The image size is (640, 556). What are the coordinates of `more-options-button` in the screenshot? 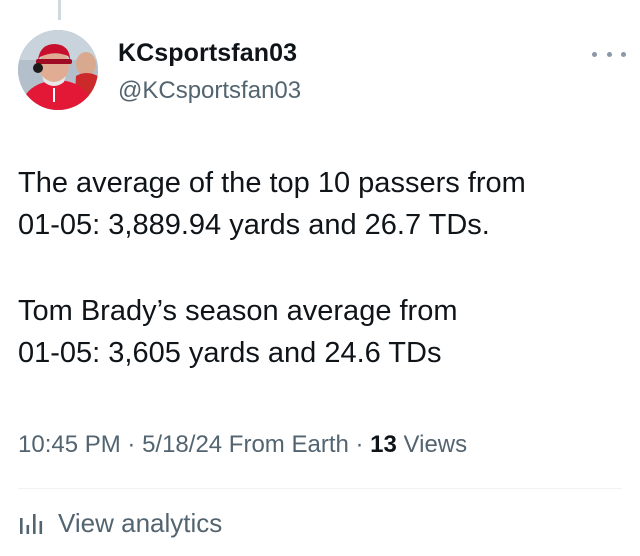 It's located at (609, 54).